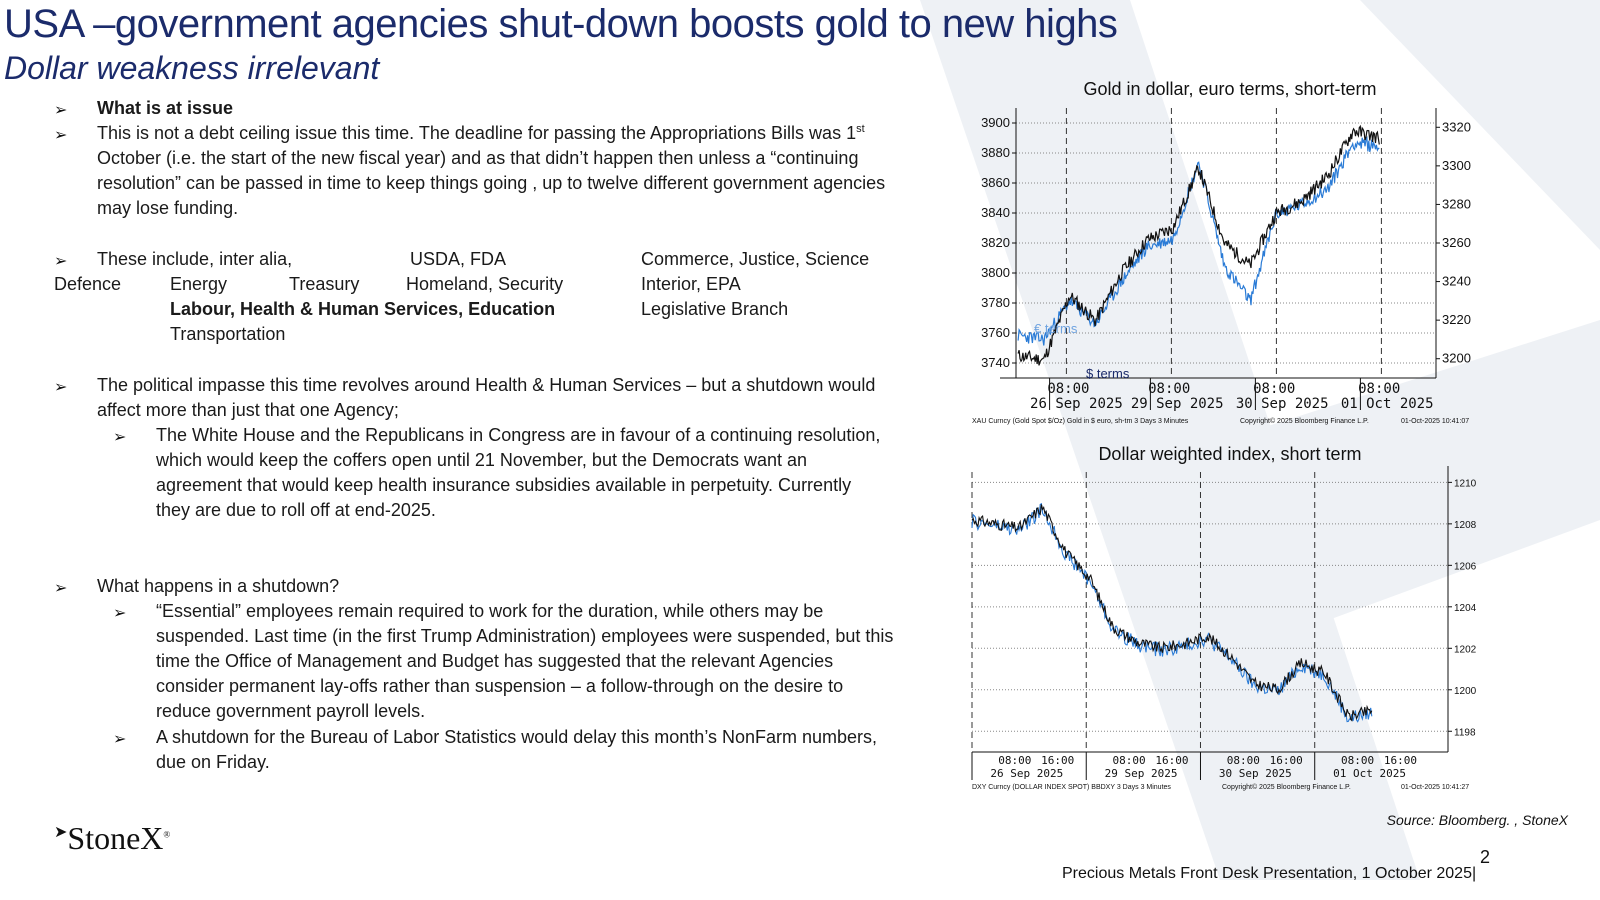 This screenshot has width=1600, height=900. Describe the element at coordinates (715, 309) in the screenshot. I see `agency-legislative: Legislative Branch` at that location.